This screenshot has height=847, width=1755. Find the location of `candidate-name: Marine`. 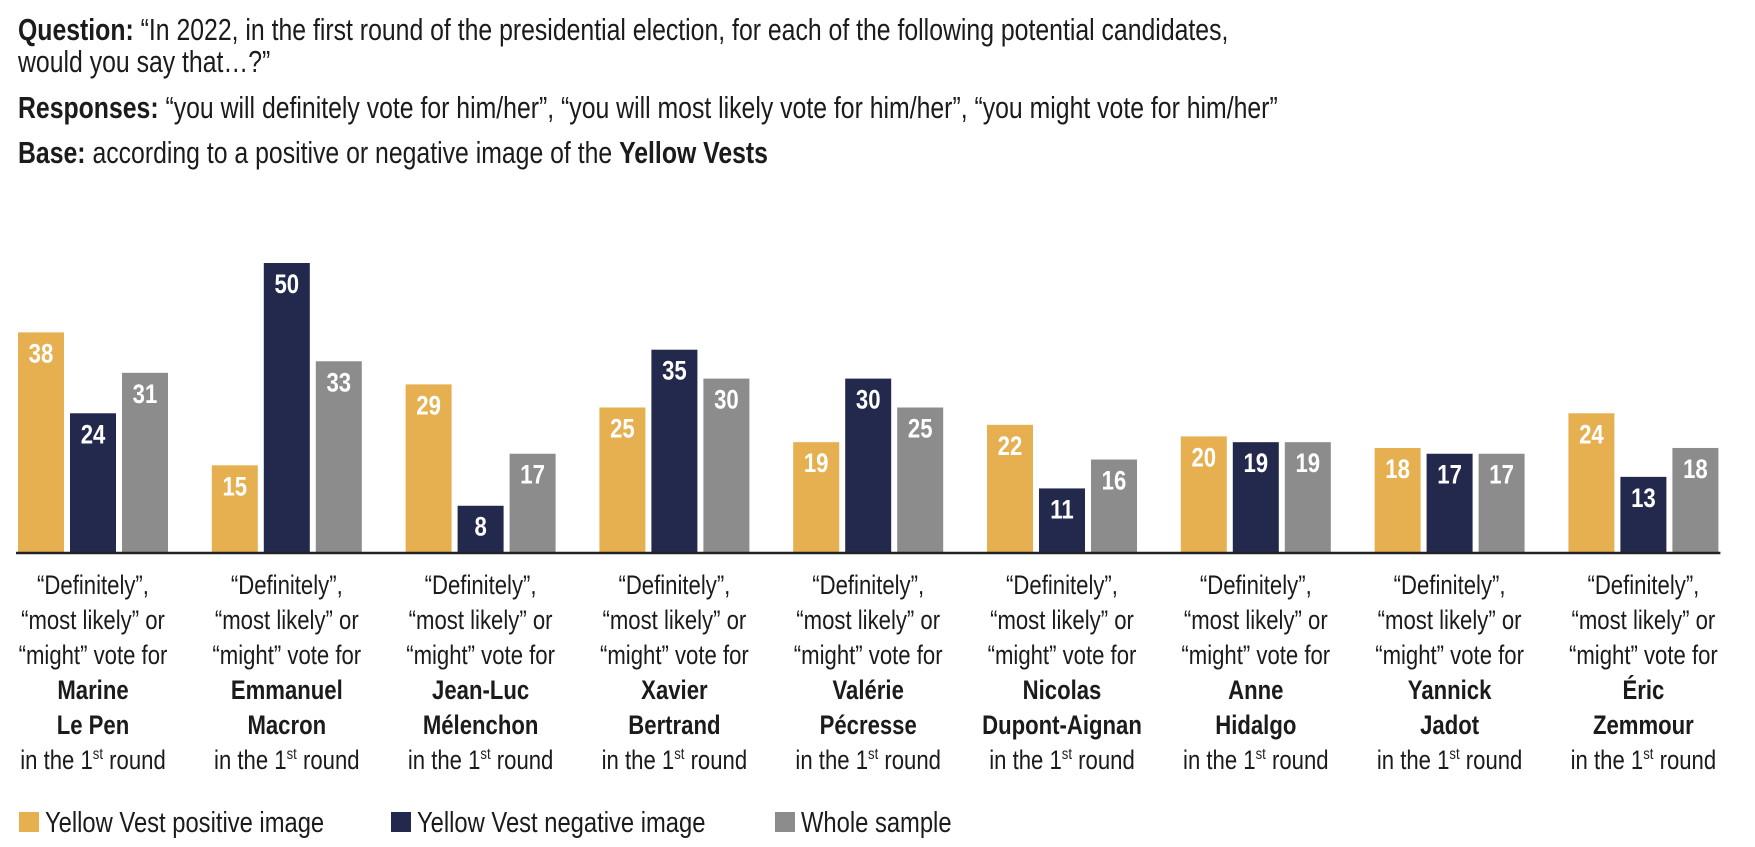

candidate-name: Marine is located at coordinates (92, 691).